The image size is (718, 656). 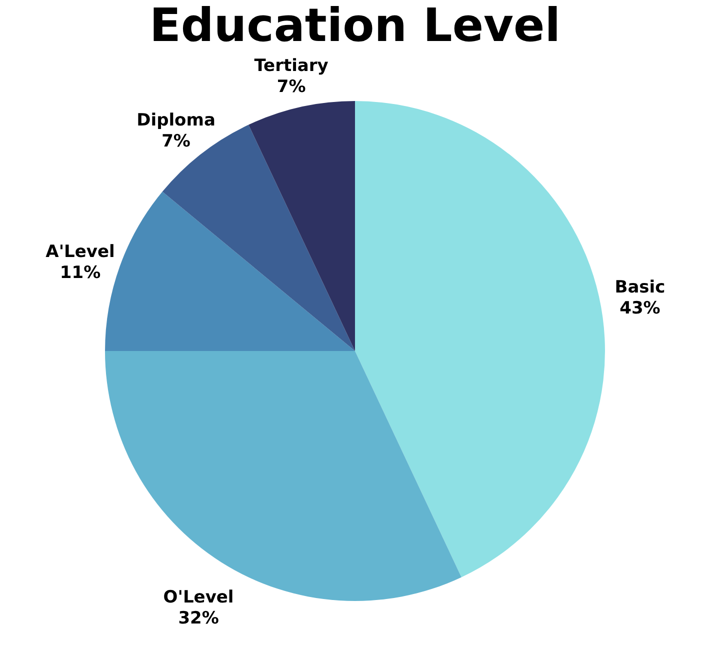 What do you see at coordinates (80, 273) in the screenshot?
I see `data-label: 11%` at bounding box center [80, 273].